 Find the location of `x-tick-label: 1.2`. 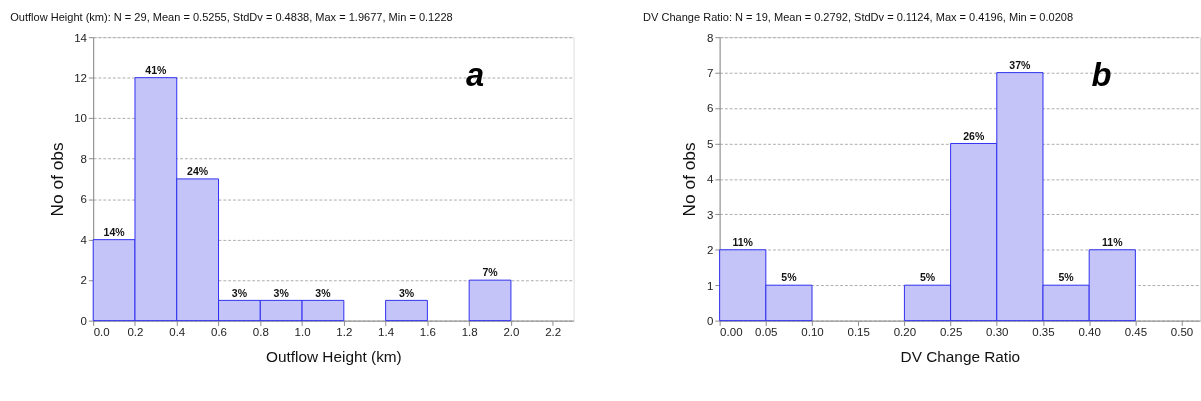

x-tick-label: 1.2 is located at coordinates (344, 332).